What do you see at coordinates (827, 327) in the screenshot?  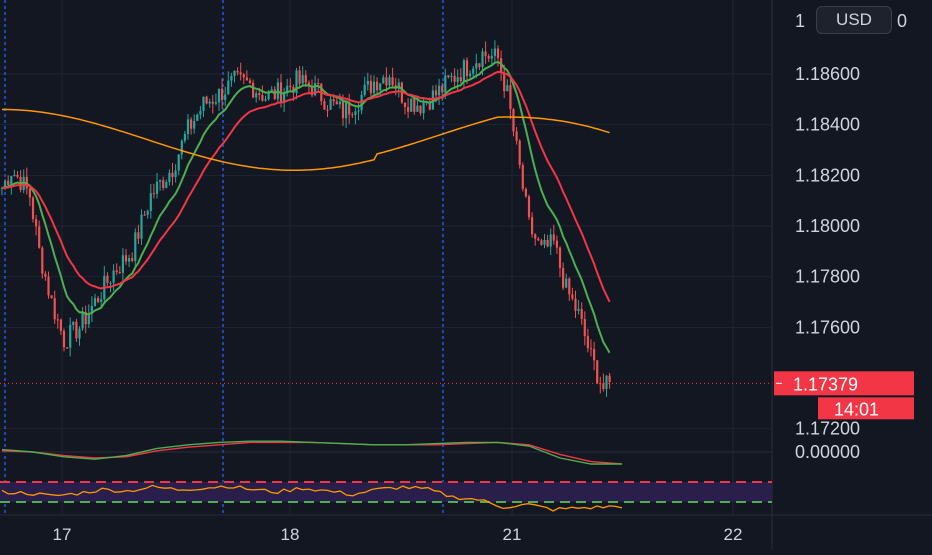 I see `price-tick-label: 1.17600` at bounding box center [827, 327].